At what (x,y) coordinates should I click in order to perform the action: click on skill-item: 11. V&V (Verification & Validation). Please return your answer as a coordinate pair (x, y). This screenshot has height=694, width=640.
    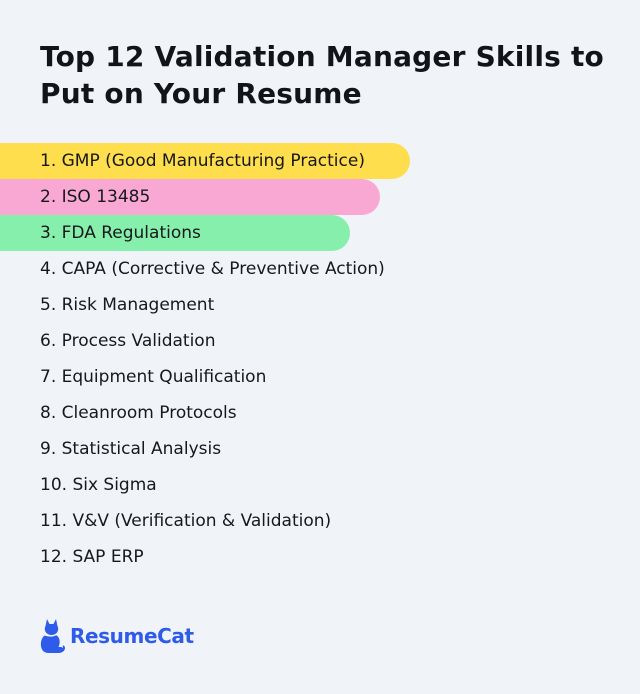
    Looking at the image, I should click on (186, 521).